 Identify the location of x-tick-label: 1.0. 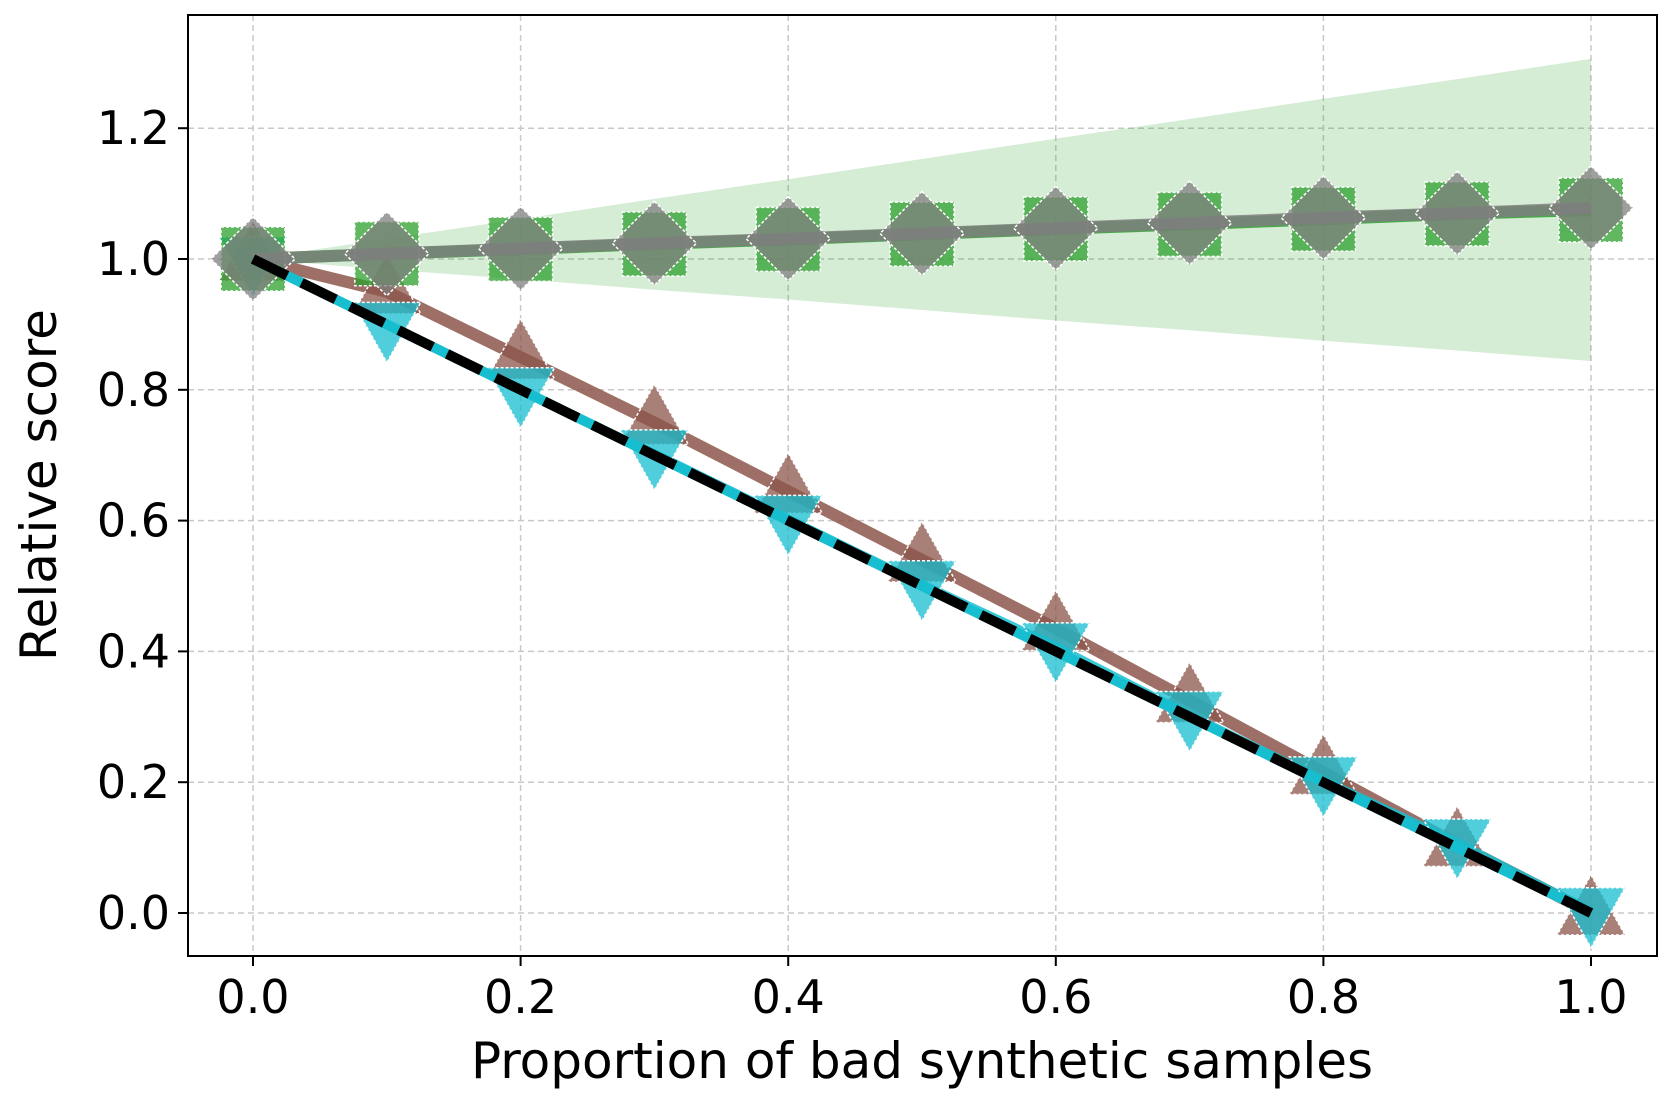
(1590, 997).